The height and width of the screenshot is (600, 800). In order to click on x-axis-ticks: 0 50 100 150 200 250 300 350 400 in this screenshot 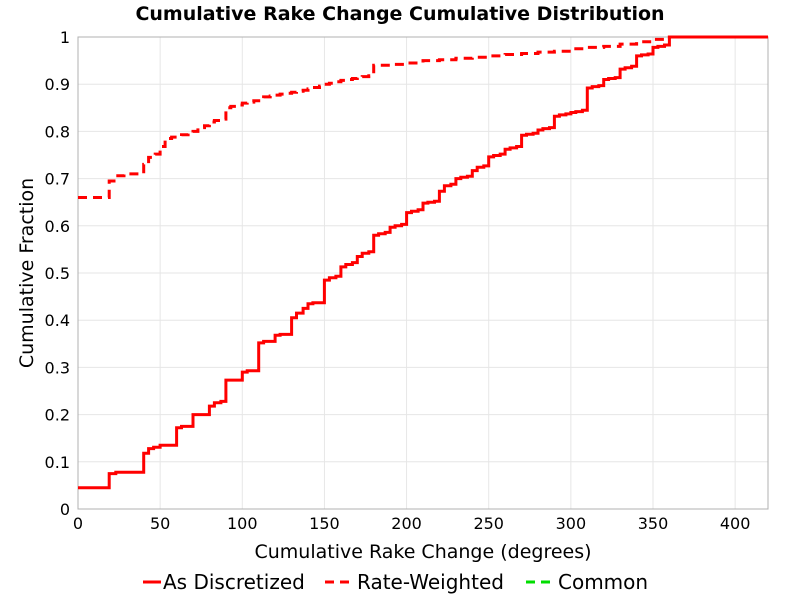, I will do `click(412, 523)`.